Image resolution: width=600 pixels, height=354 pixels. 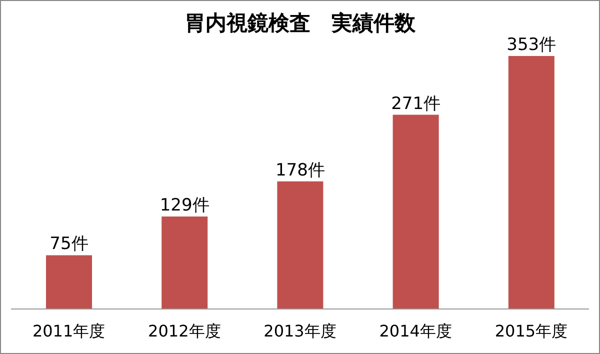 I want to click on x-tick-label: 2013年度, so click(x=300, y=330).